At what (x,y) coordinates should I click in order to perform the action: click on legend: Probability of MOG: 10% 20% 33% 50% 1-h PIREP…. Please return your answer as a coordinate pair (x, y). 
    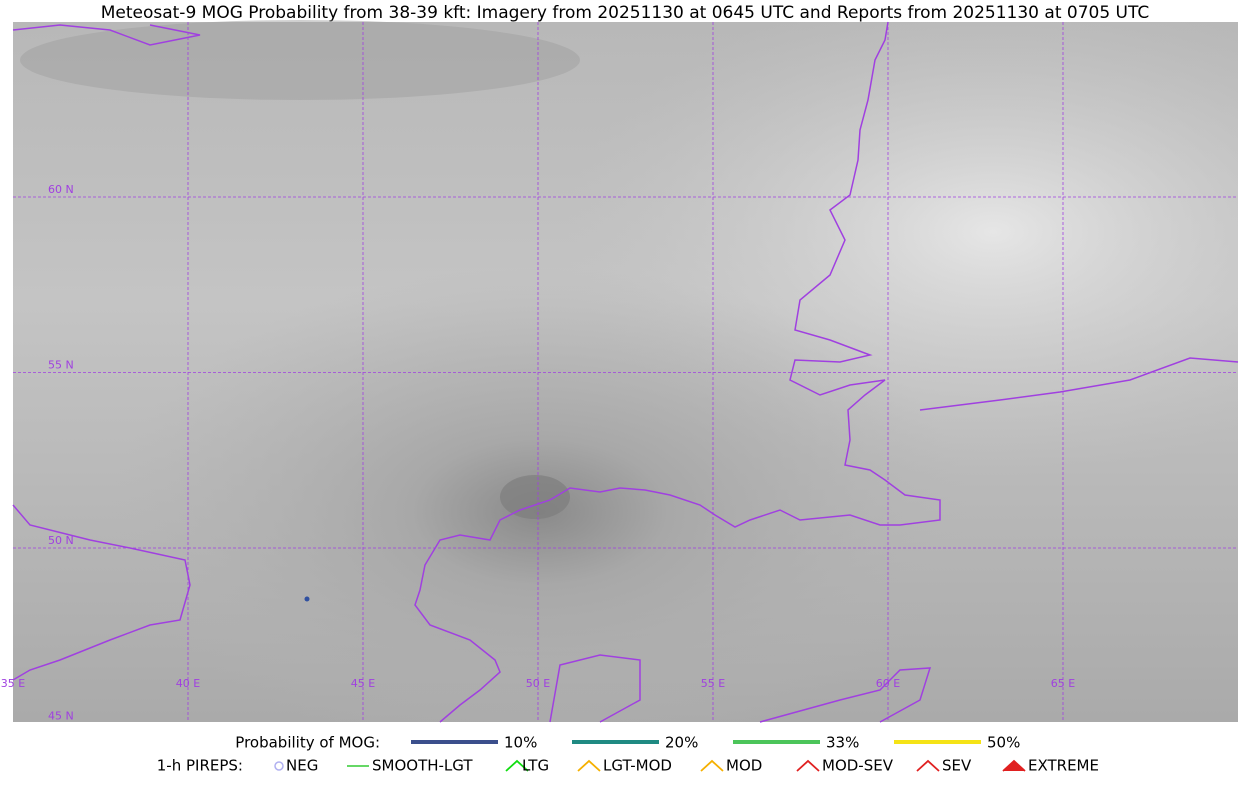
    Looking at the image, I should click on (628, 754).